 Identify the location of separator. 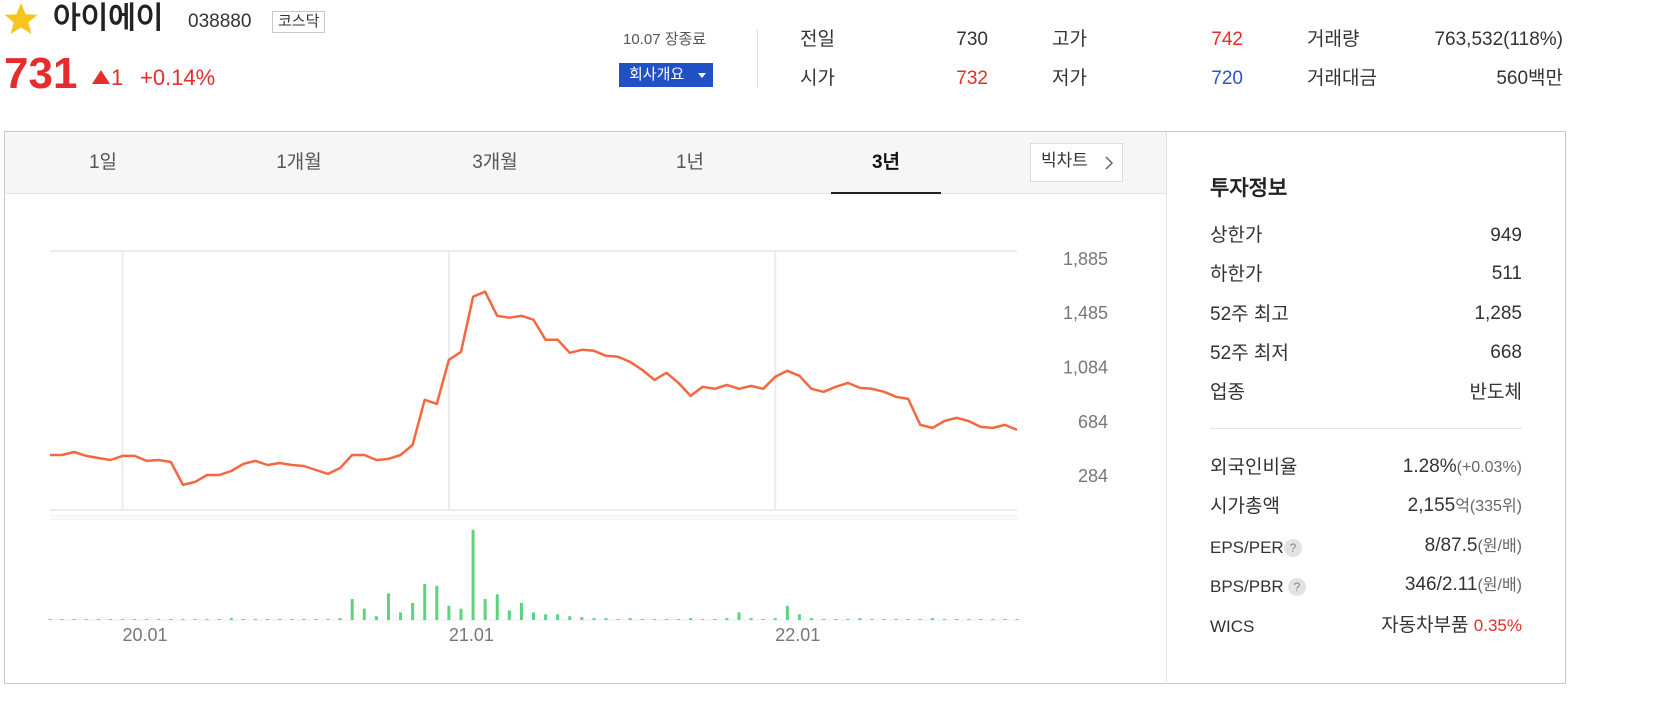
(757, 59).